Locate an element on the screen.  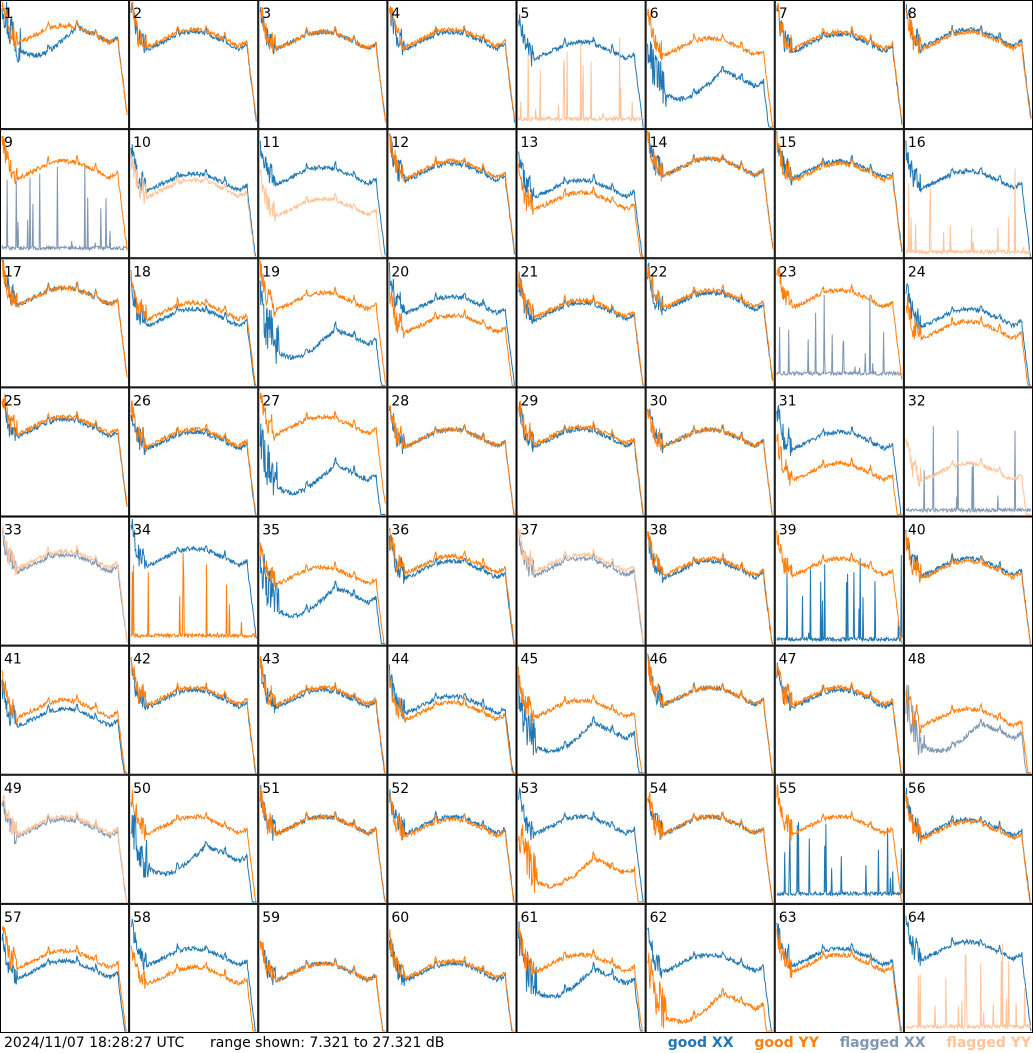
panel-label: 34 is located at coordinates (142, 531).